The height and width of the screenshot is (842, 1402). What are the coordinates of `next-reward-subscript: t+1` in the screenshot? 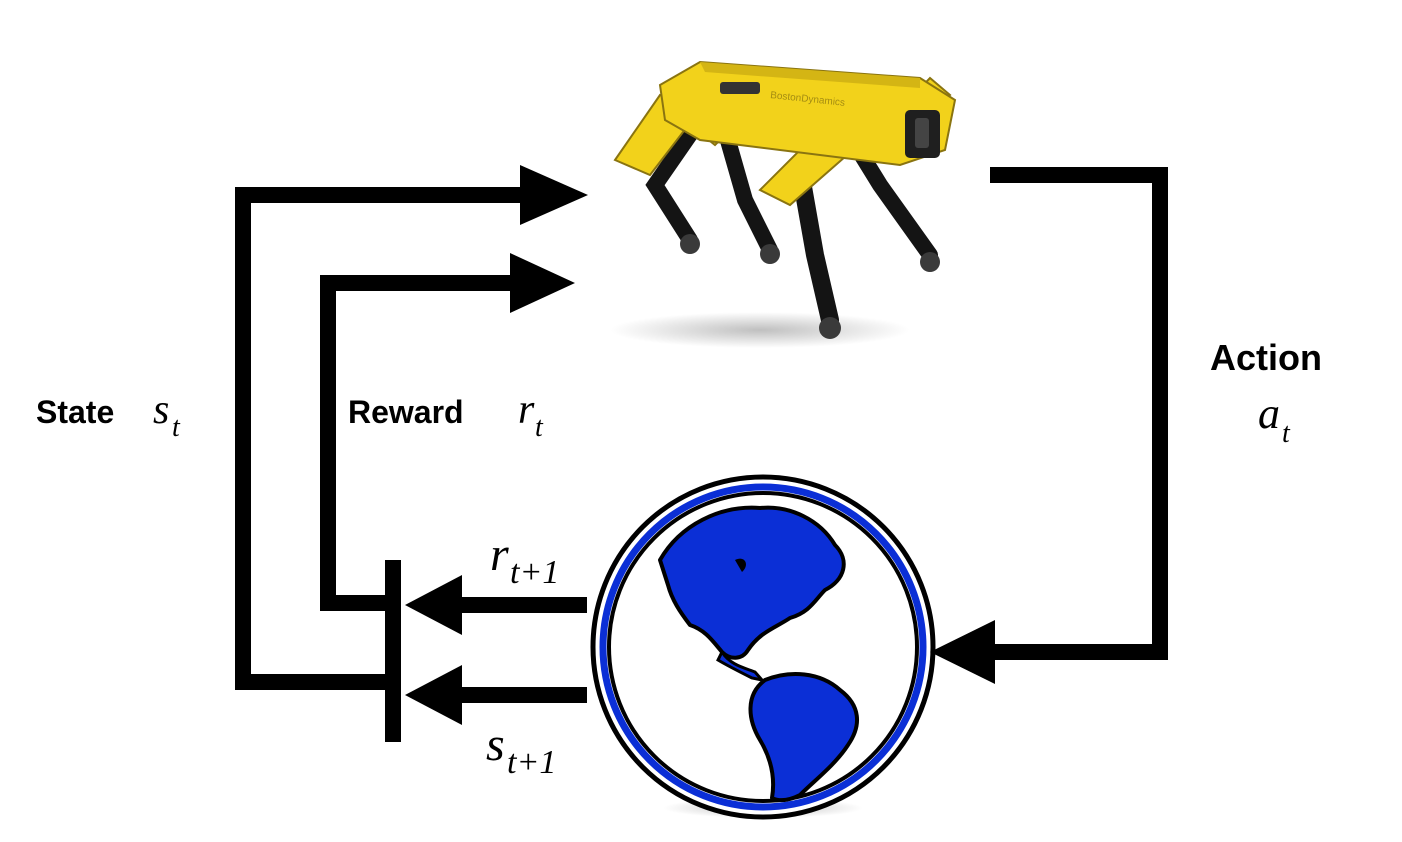 It's located at (534, 572).